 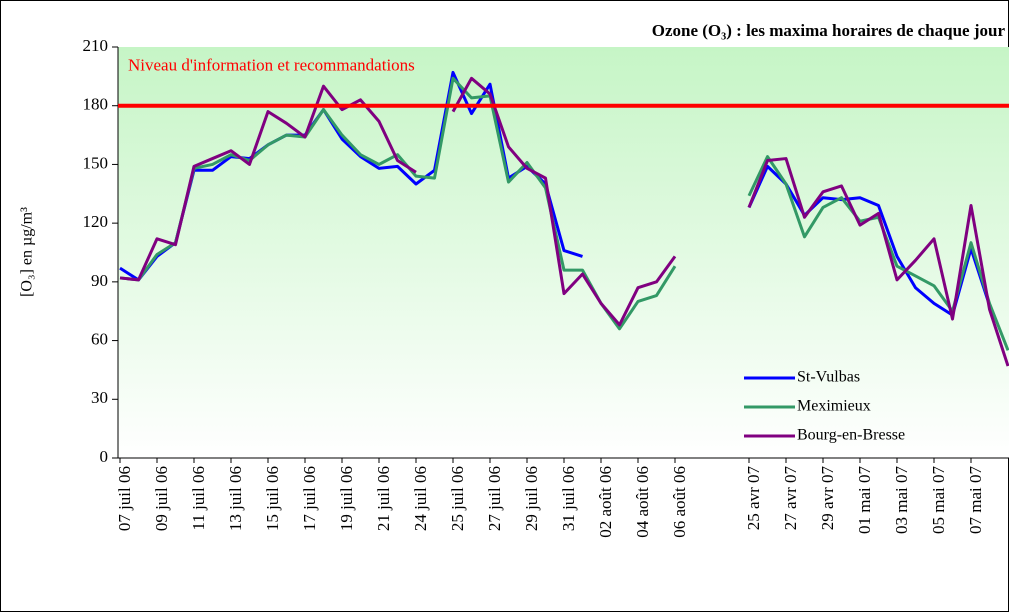 What do you see at coordinates (383, 498) in the screenshot?
I see `x-tick-label: 21 juil 06` at bounding box center [383, 498].